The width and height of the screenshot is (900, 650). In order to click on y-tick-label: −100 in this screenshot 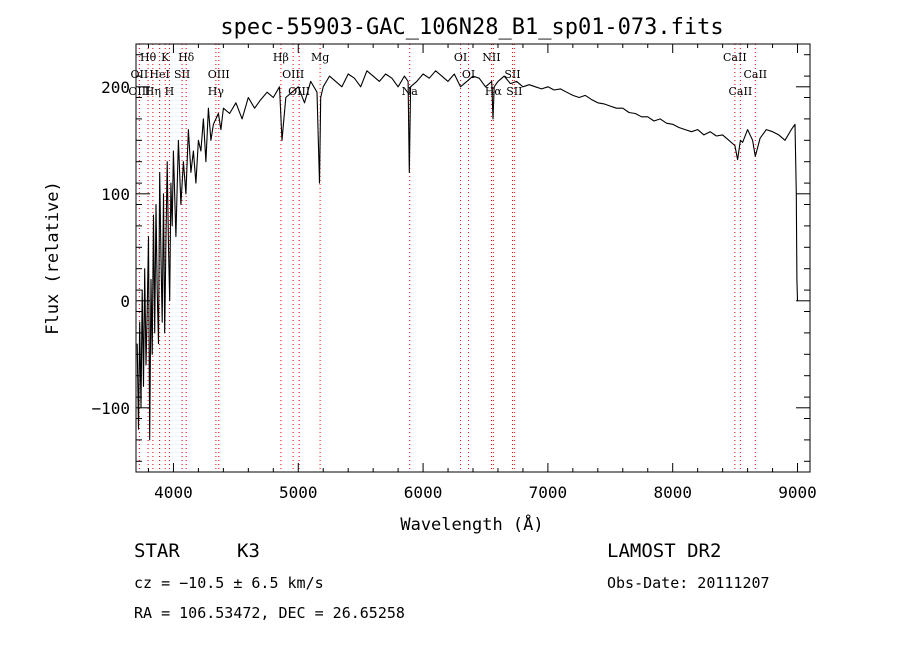, I will do `click(110, 408)`.